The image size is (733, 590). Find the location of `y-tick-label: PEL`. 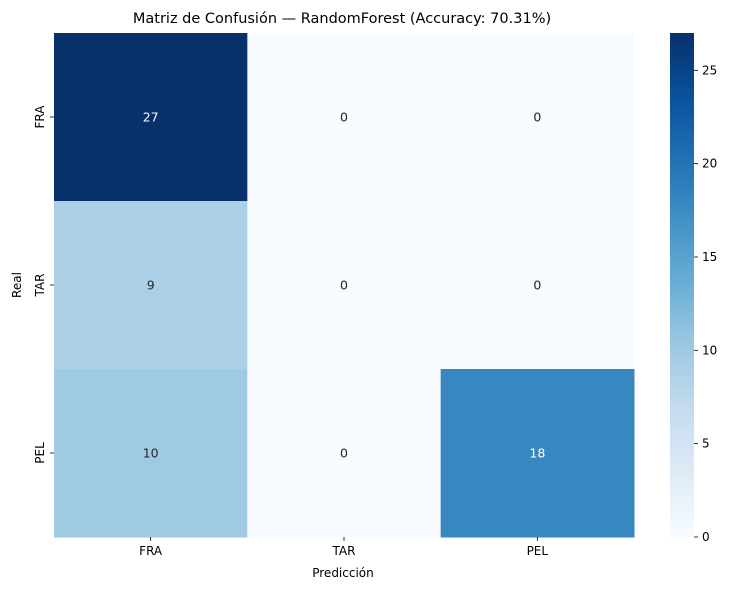

y-tick-label: PEL is located at coordinates (40, 453).